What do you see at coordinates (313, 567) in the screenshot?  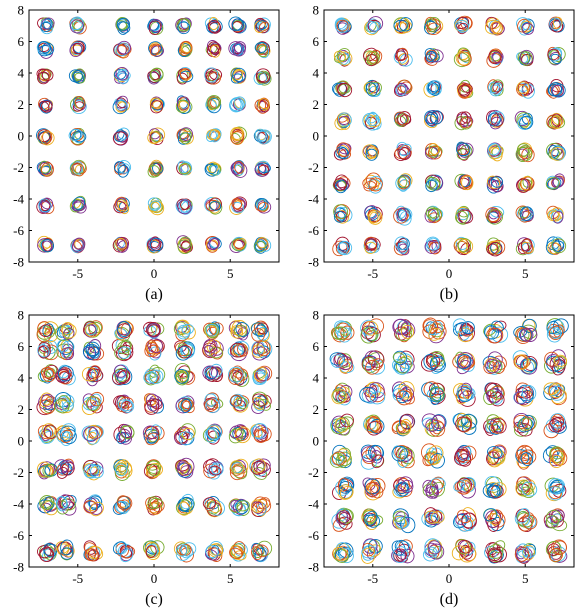 I see `y-tick-label: -8` at bounding box center [313, 567].